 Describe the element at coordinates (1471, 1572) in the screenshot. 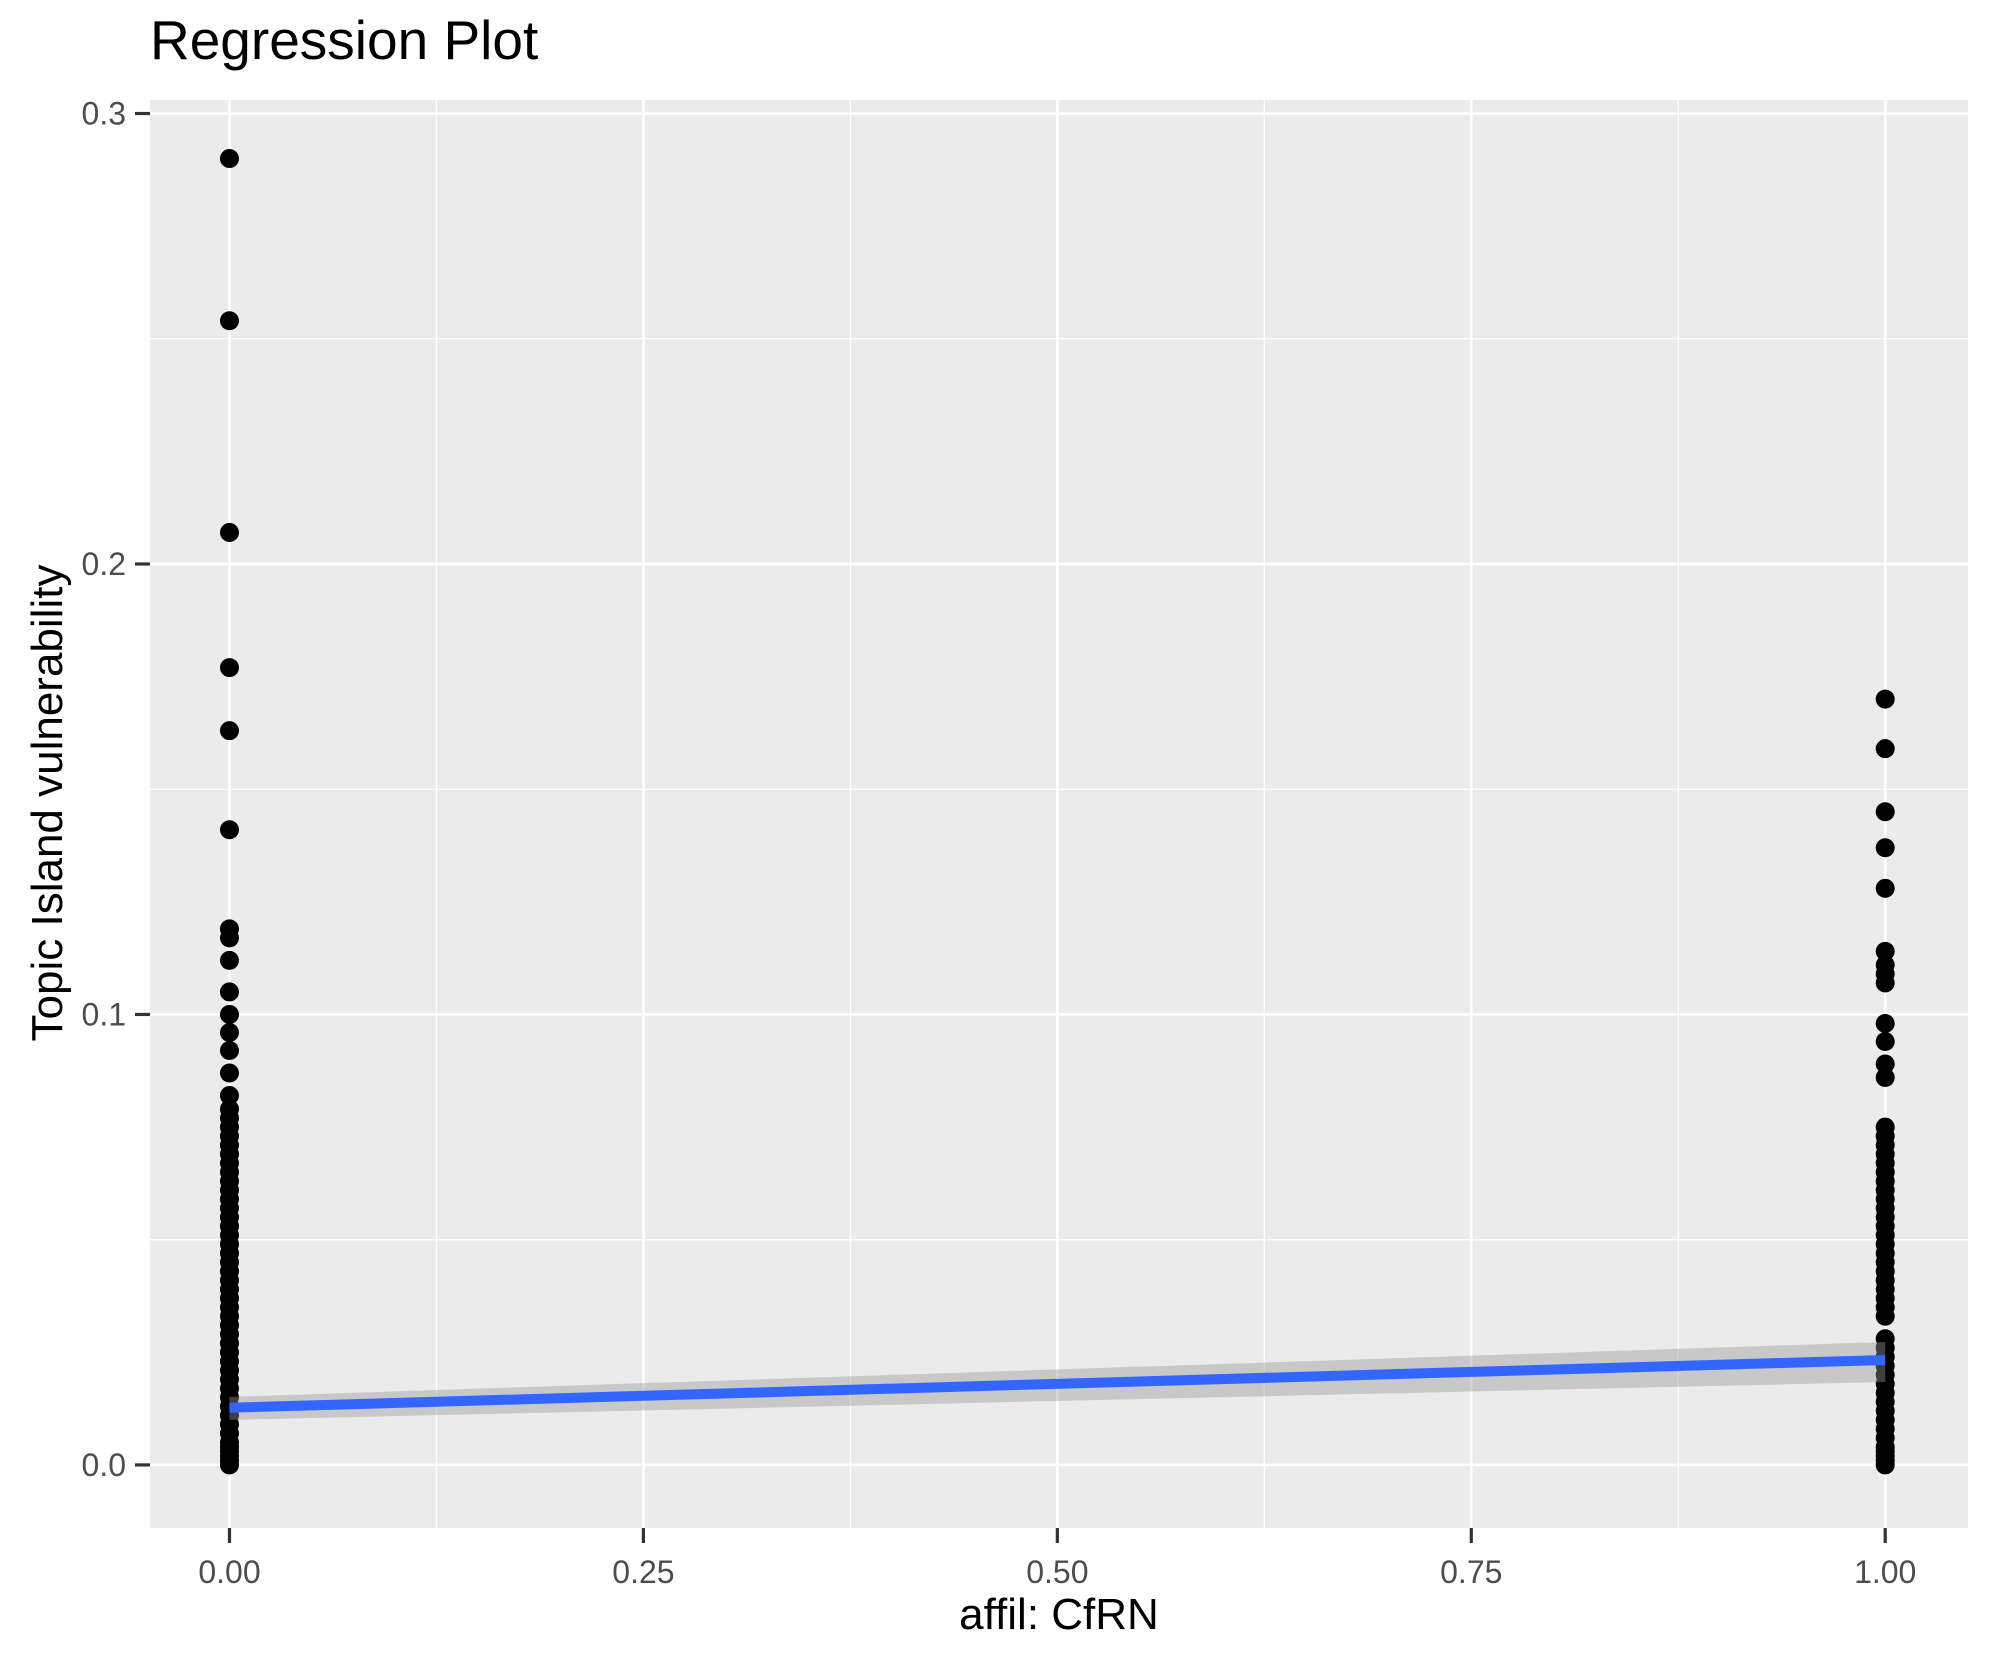

I see `x-tick-label: 0.75` at that location.